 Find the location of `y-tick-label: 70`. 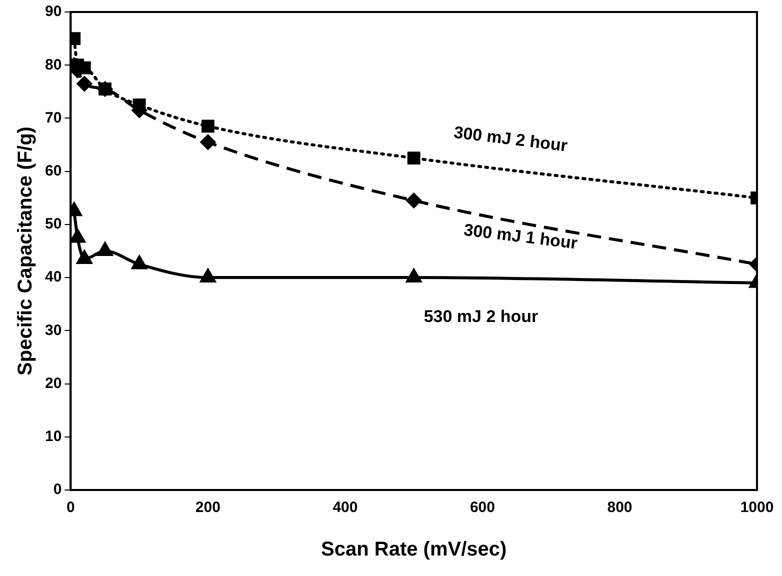

y-tick-label: 70 is located at coordinates (53, 117).